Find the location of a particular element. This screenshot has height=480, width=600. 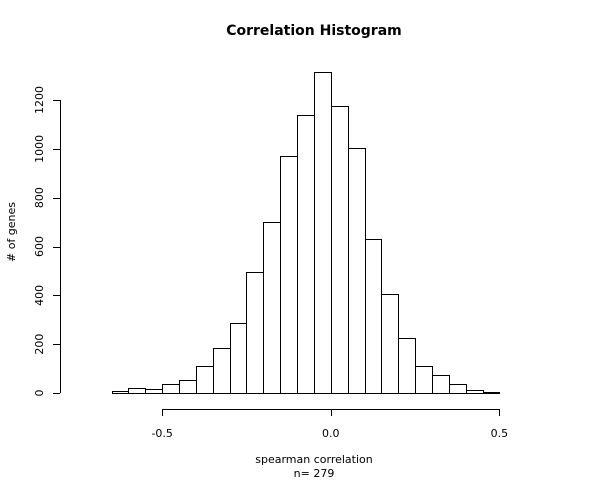

y-tick-label: 800 is located at coordinates (39, 197).